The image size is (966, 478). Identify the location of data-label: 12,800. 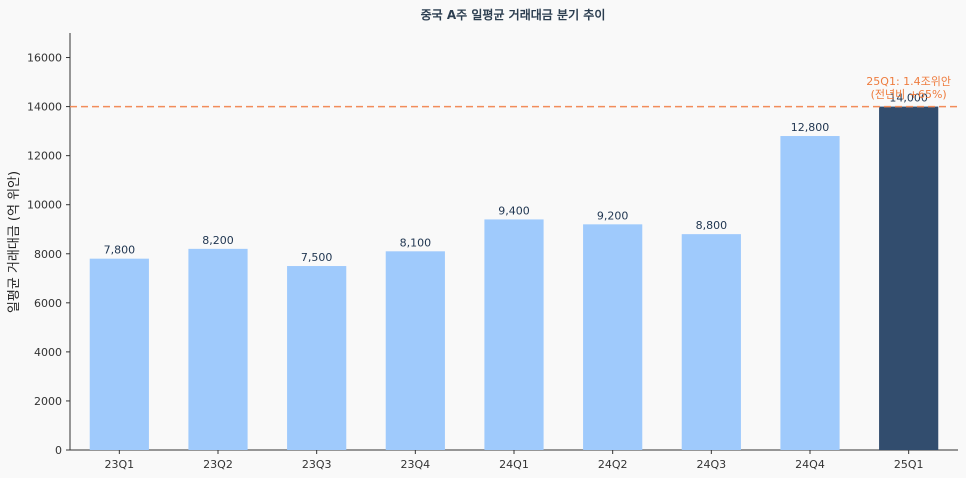
(810, 127).